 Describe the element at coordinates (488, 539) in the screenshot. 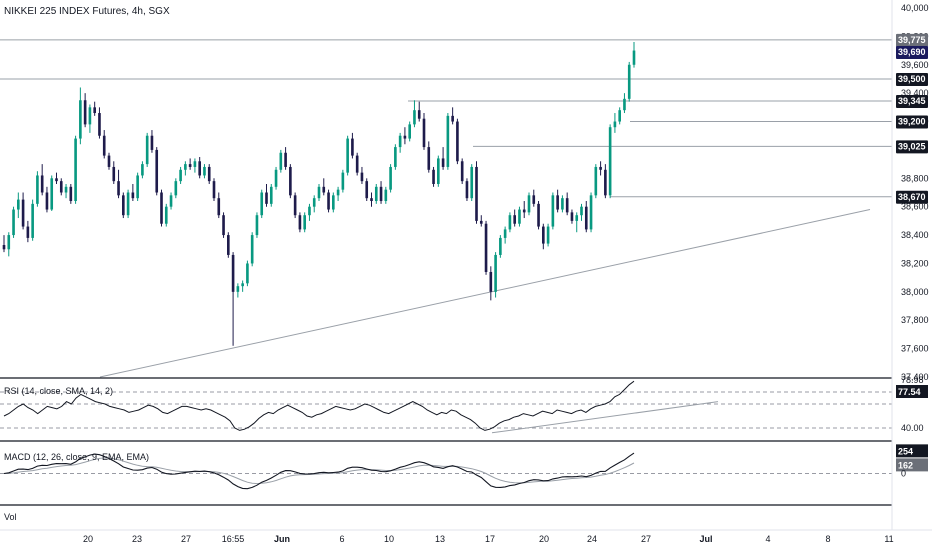

I see `date-axis: 20 23 27 16:55 Jun 6 10 13 17 20 24 27 Jul 4 8 11` at that location.